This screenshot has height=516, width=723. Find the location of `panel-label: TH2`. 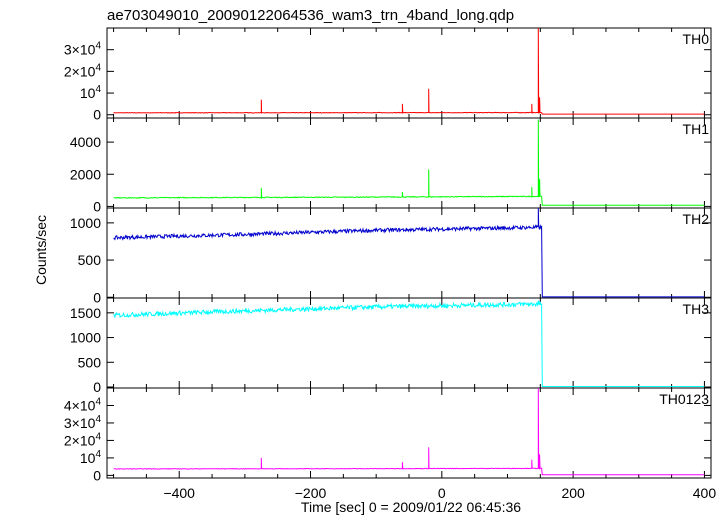

panel-label: TH2 is located at coordinates (696, 219).